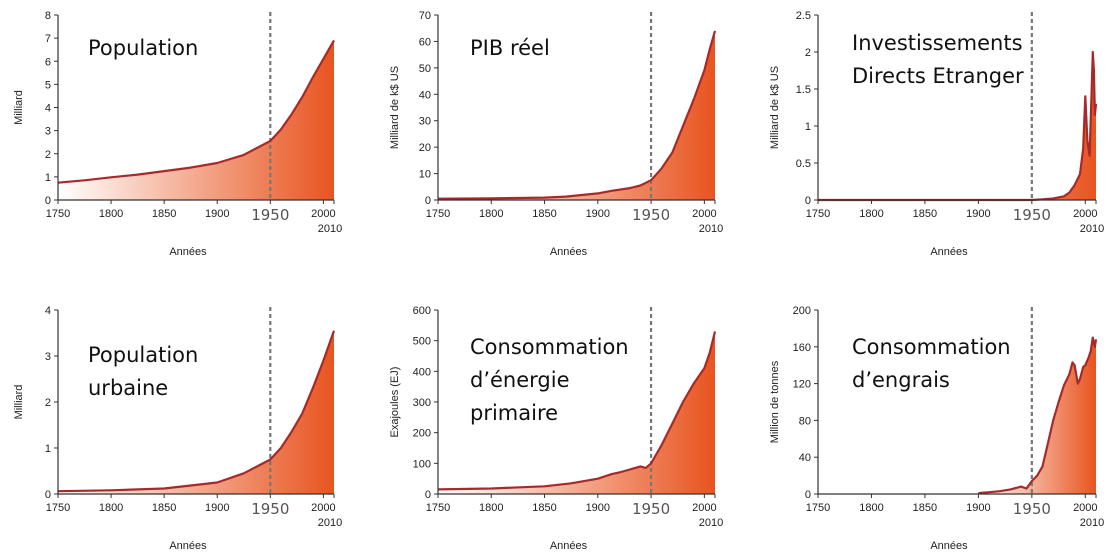 The height and width of the screenshot is (554, 1113). Describe the element at coordinates (510, 48) in the screenshot. I see `panel-title: PIB réel` at that location.